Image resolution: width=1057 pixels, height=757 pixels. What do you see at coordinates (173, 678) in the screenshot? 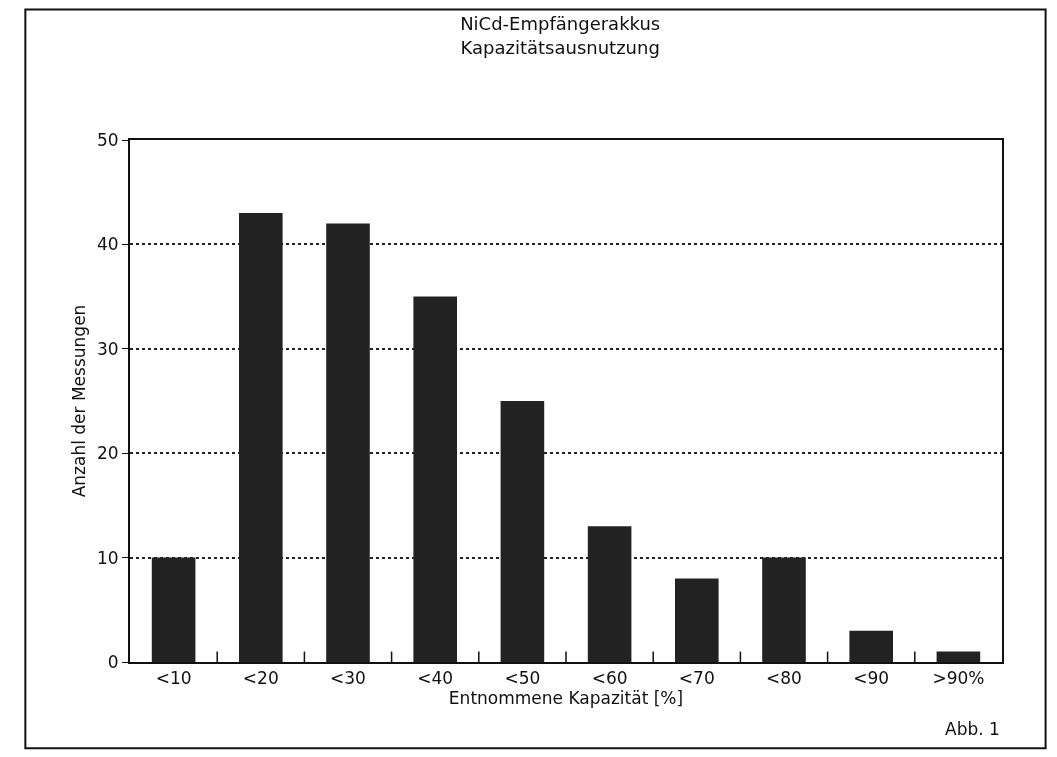
I see `x-tick-label: <10` at bounding box center [173, 678].